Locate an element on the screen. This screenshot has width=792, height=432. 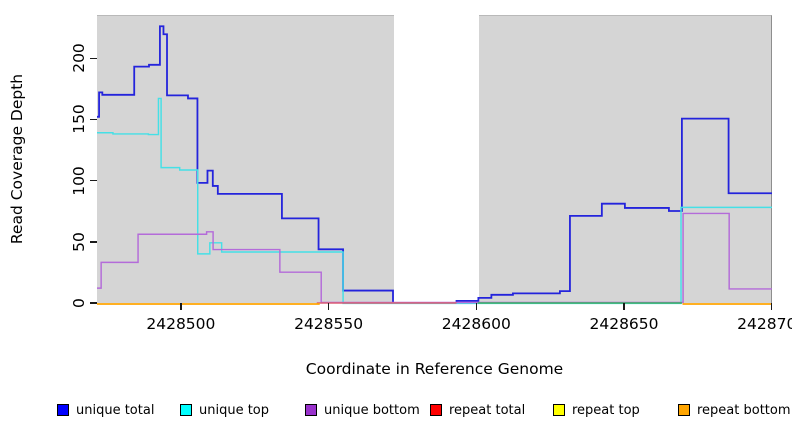
legend-swatch-unique-total is located at coordinates (63, 410).